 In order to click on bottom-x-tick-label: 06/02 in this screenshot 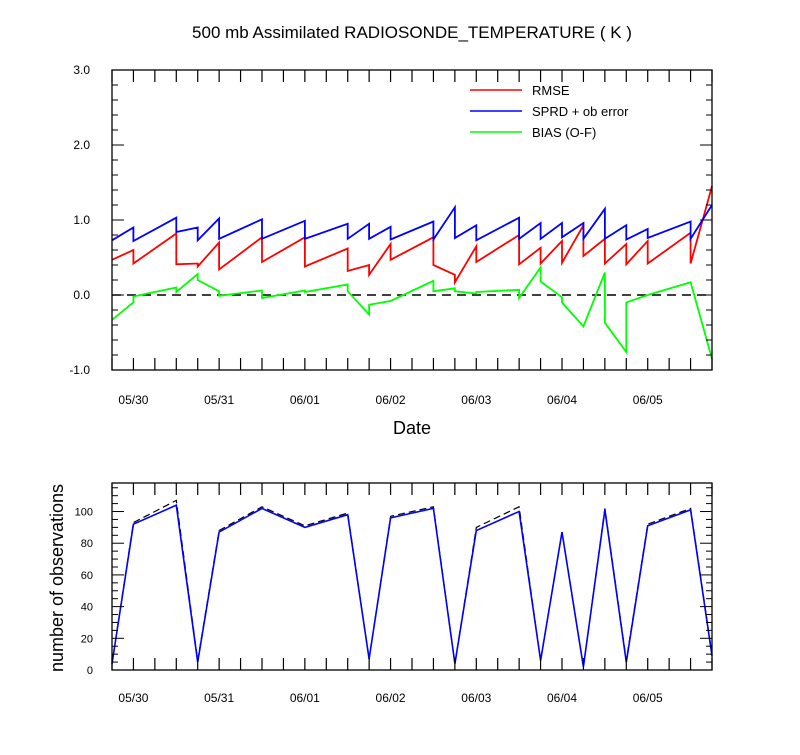, I will do `click(391, 698)`.